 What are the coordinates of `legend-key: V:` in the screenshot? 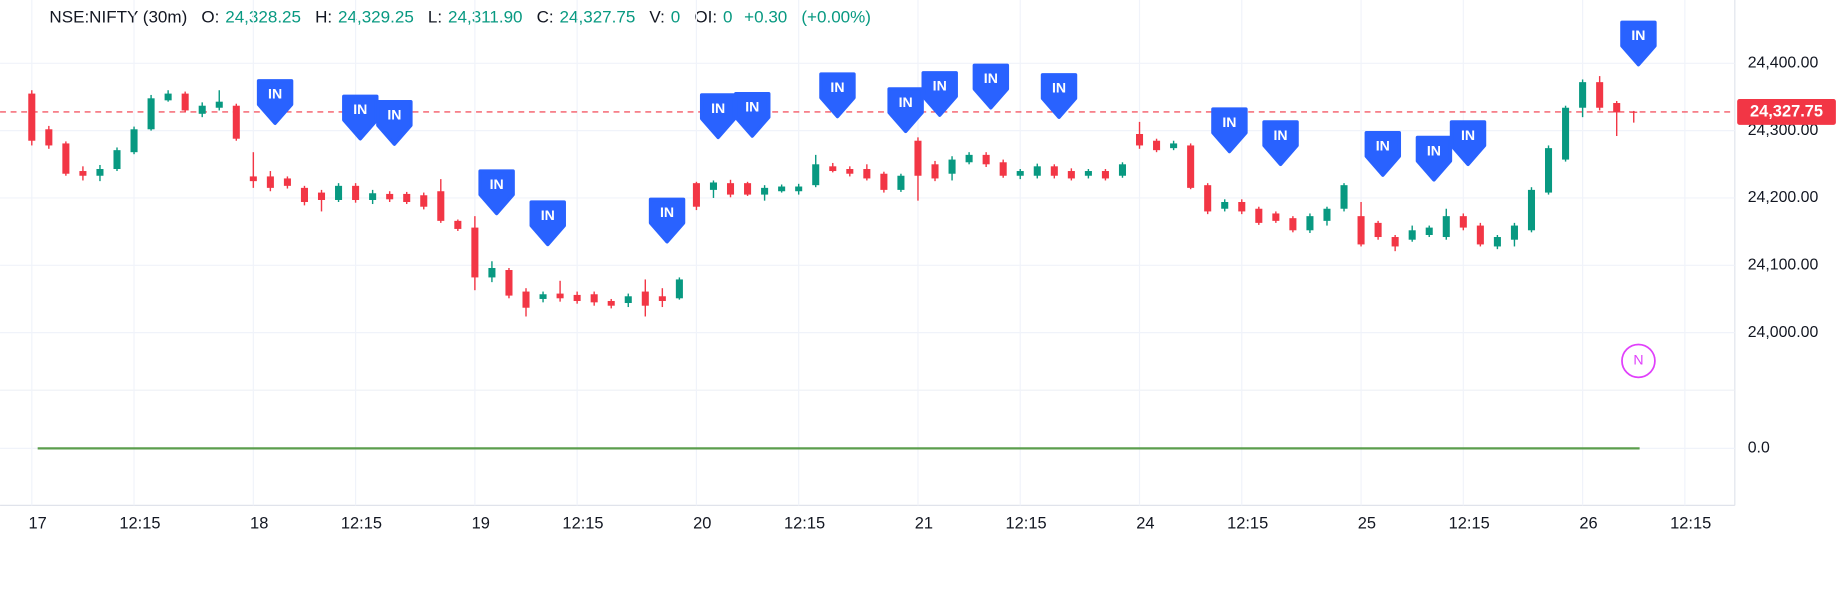 It's located at (656, 16).